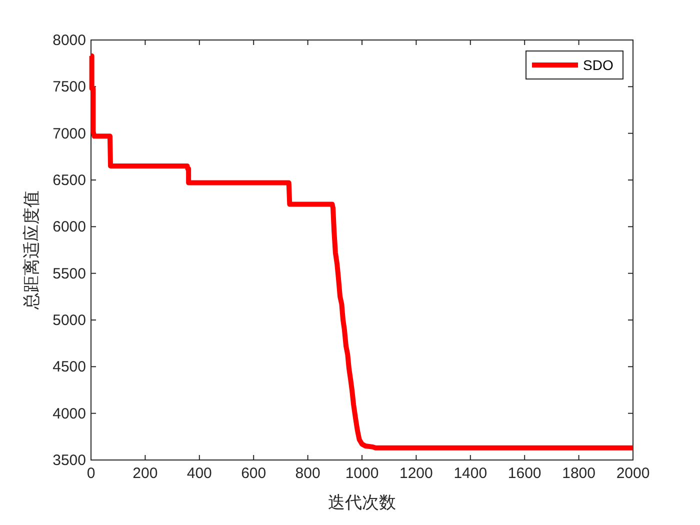 This screenshot has width=700, height=525. I want to click on x-tick-label: 1800, so click(579, 473).